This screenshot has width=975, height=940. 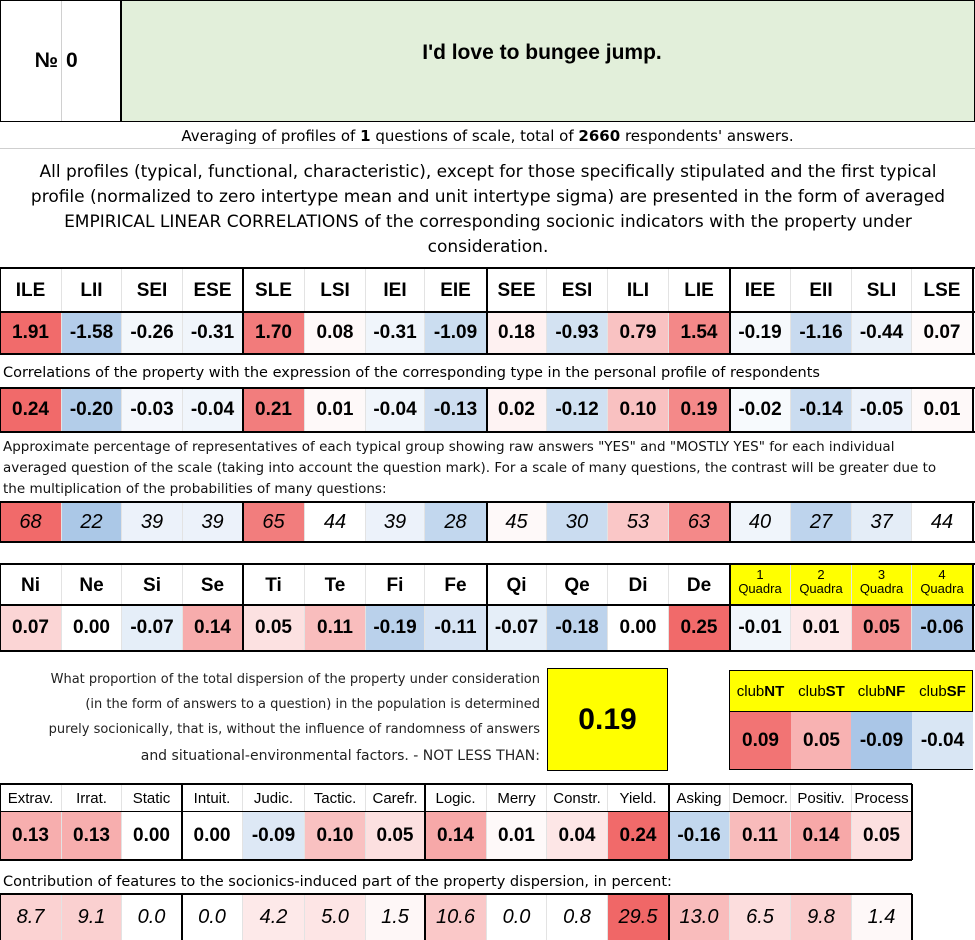 I want to click on function-value-di: 0.00, so click(x=638, y=628).